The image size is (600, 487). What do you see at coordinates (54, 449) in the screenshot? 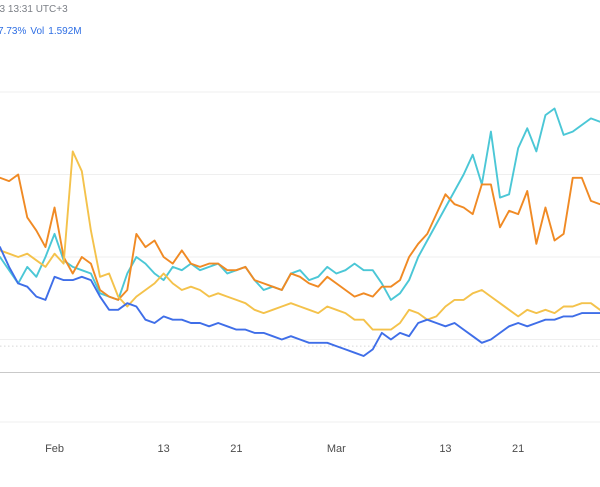
I see `x-tick-label: Feb` at bounding box center [54, 449].